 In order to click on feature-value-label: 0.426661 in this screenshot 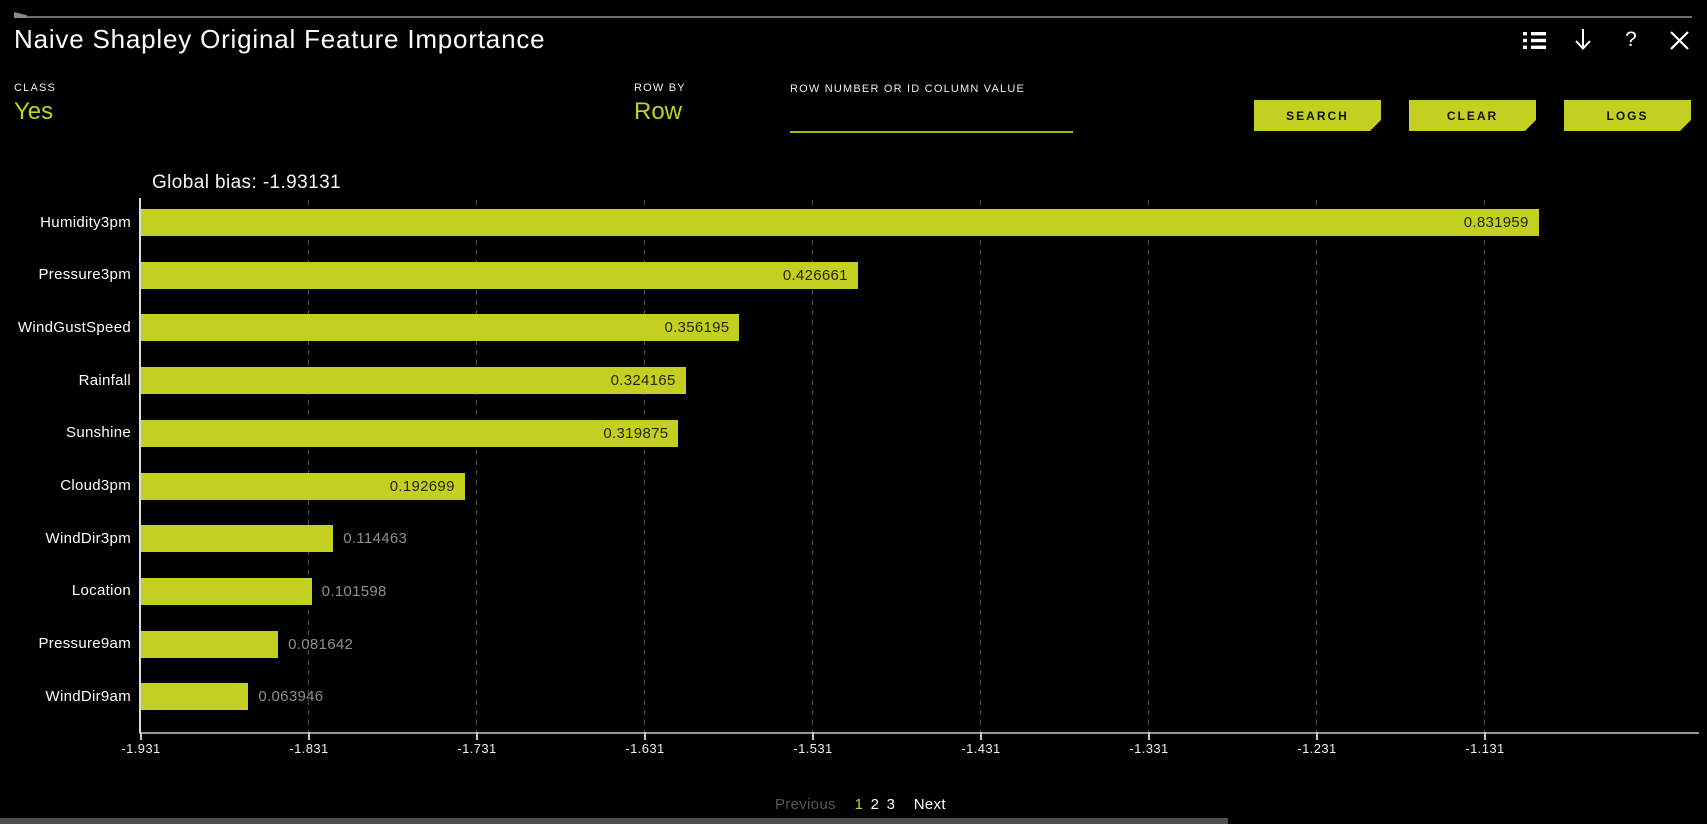, I will do `click(815, 275)`.